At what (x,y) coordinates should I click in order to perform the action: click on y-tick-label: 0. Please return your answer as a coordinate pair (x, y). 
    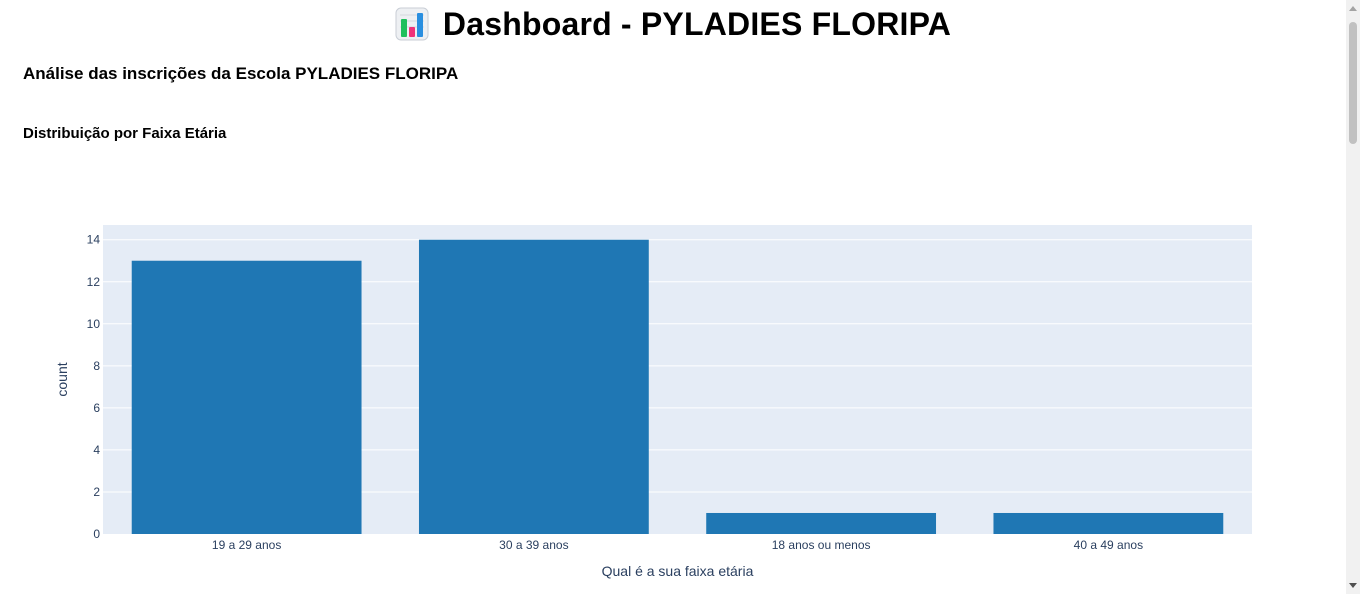
    Looking at the image, I should click on (96, 534).